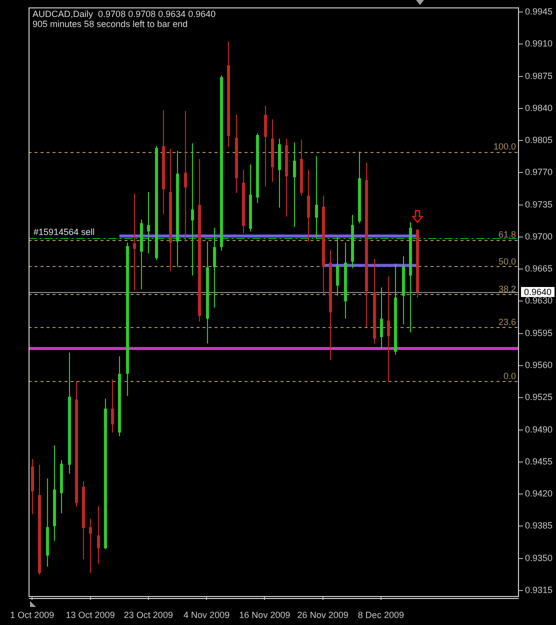 The width and height of the screenshot is (556, 625). I want to click on annotation: 38.2, so click(507, 289).